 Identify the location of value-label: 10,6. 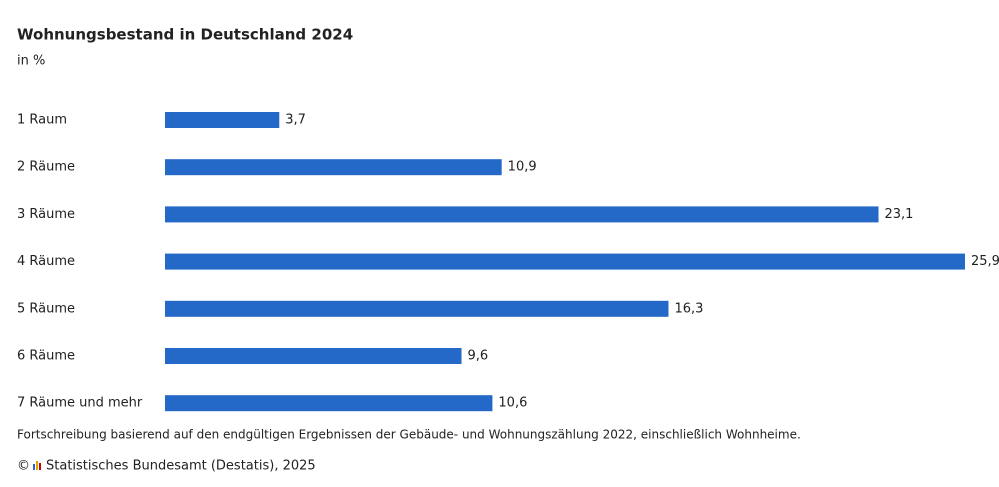
(512, 403).